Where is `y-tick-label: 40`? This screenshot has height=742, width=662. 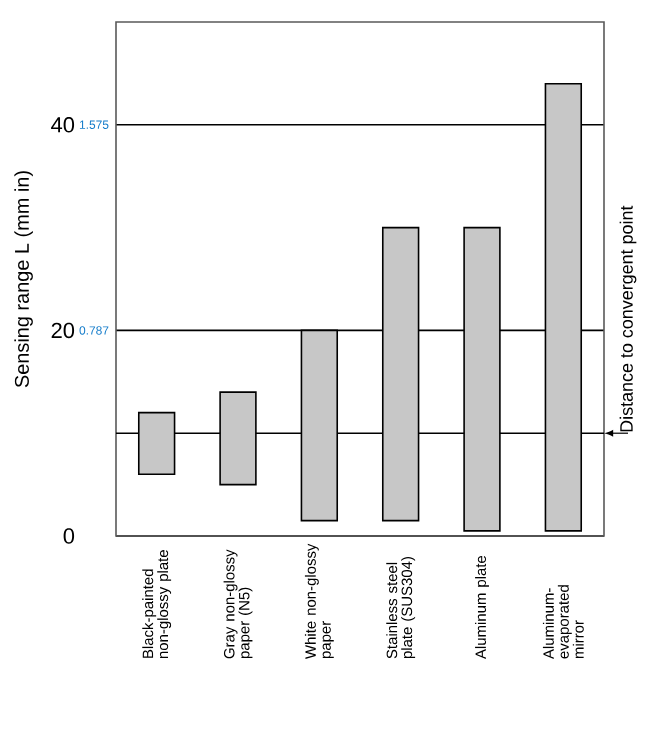 y-tick-label: 40 is located at coordinates (63, 125).